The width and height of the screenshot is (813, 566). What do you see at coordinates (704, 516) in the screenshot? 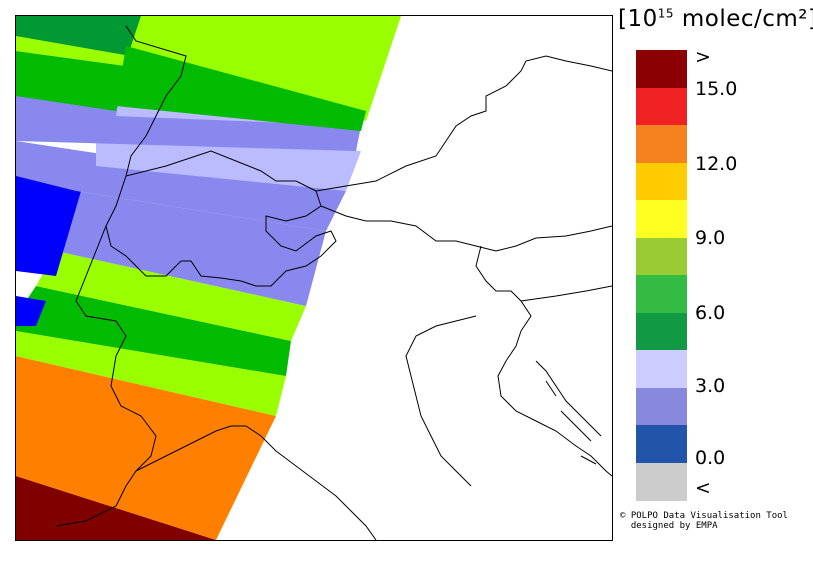
I see `credit-line-1: © POLPO Data Visualisation Tool` at bounding box center [704, 516].